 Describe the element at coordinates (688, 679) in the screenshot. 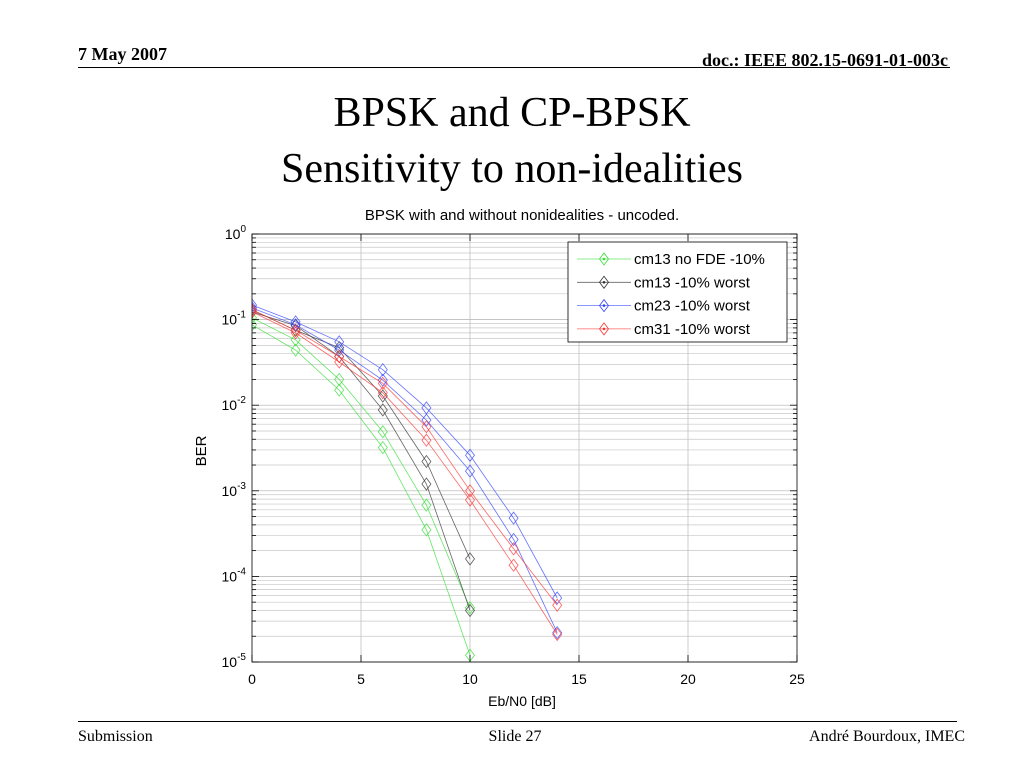

I see `x-tick-label: 20` at that location.